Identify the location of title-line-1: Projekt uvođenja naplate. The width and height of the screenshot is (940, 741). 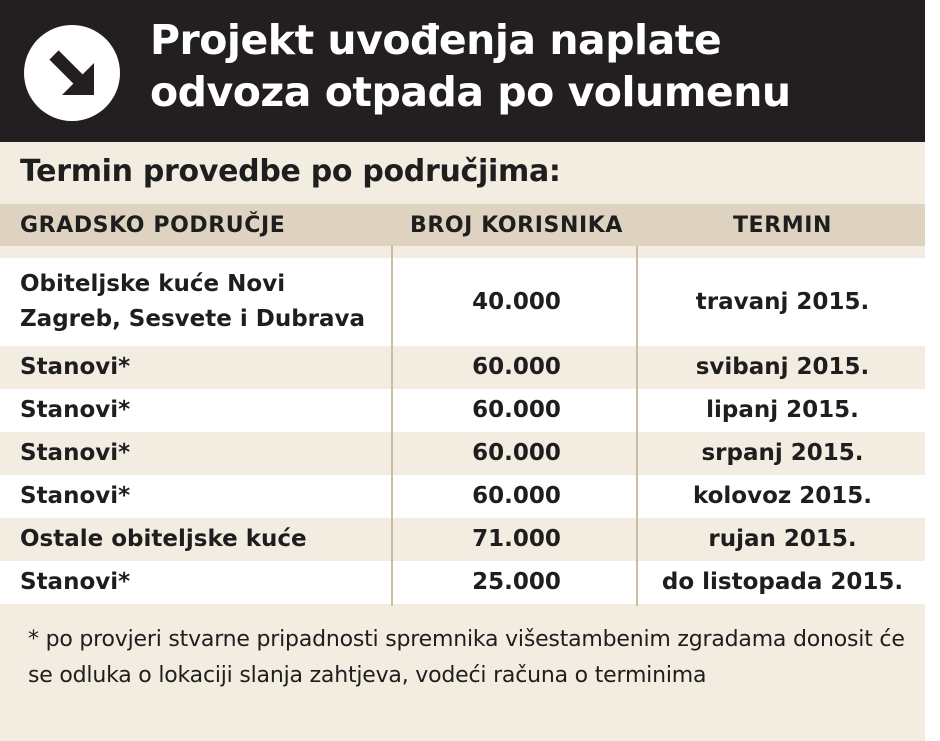
(436, 40).